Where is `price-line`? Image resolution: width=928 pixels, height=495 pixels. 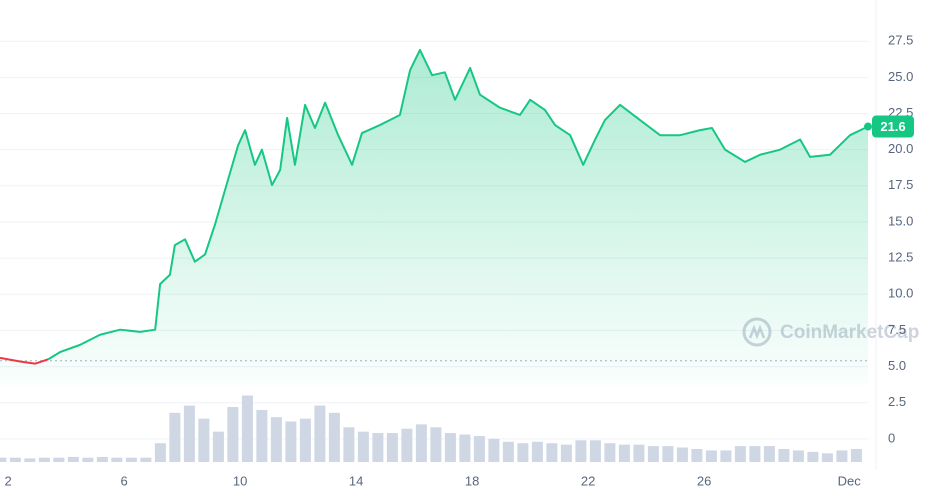 price-line is located at coordinates (24, 360).